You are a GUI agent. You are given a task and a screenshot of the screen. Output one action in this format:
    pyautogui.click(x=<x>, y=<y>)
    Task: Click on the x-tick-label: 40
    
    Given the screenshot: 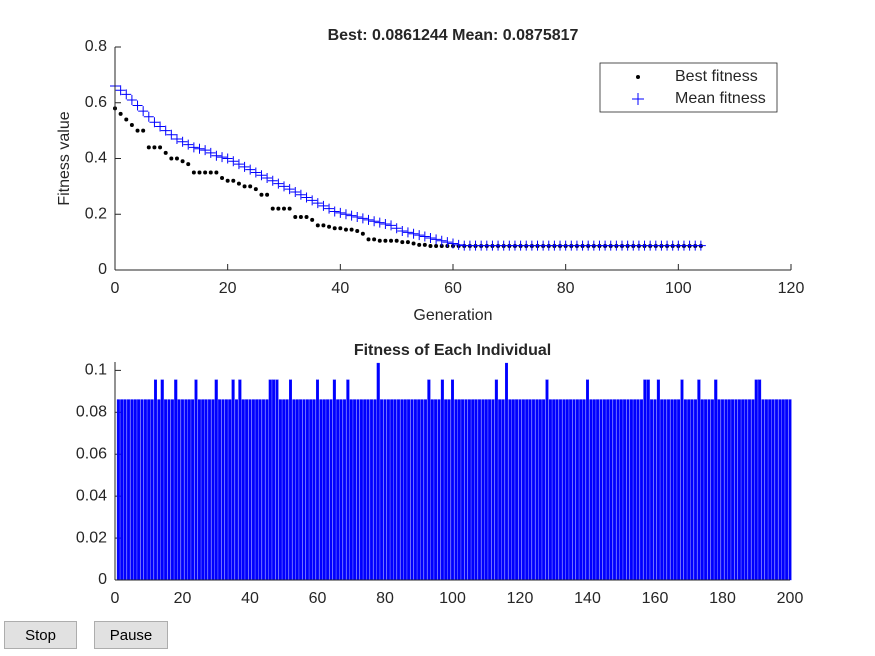 What is the action you would take?
    pyautogui.click(x=340, y=288)
    